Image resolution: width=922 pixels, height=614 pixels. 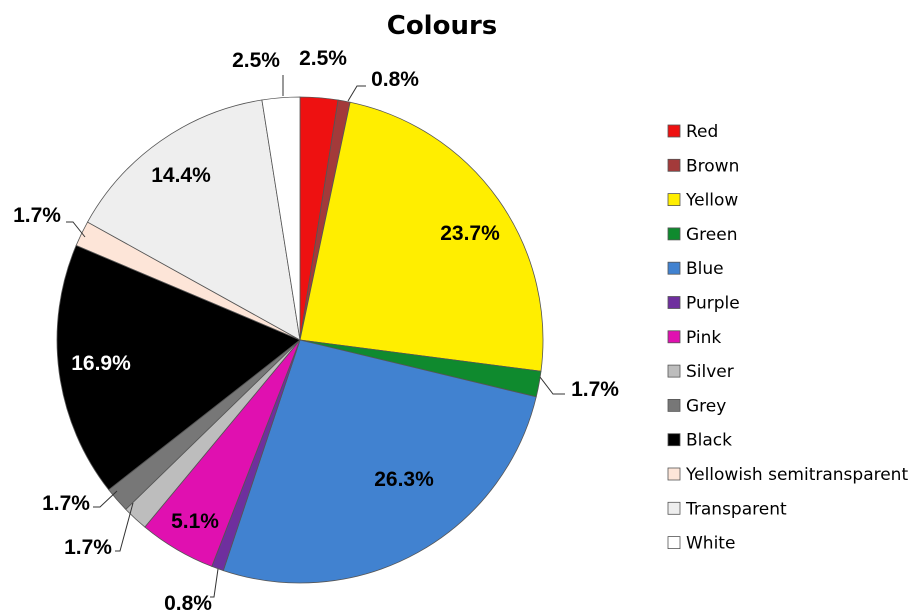 What do you see at coordinates (674, 405) in the screenshot?
I see `legend-swatch-grey` at bounding box center [674, 405].